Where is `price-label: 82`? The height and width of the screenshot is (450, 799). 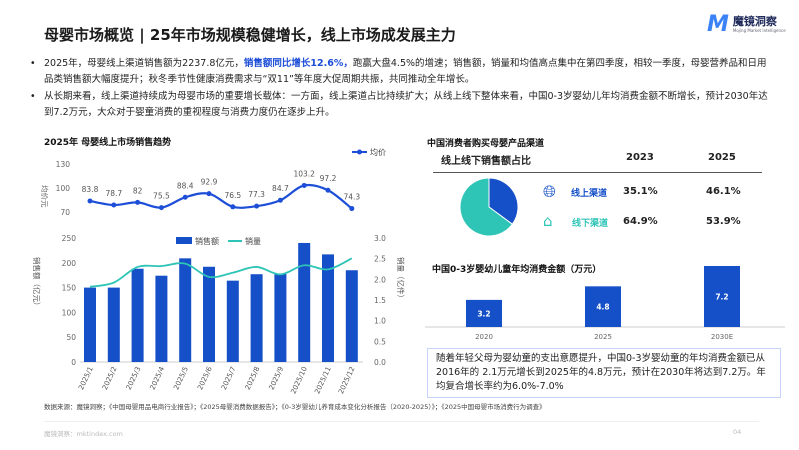
price-label: 82 is located at coordinates (138, 190).